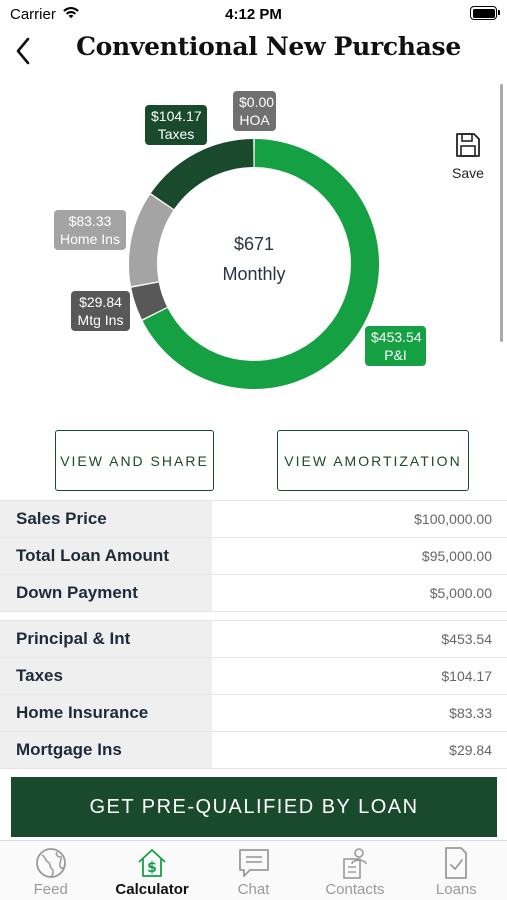  I want to click on table-row: Mortgage Ins $29.84, so click(253, 750).